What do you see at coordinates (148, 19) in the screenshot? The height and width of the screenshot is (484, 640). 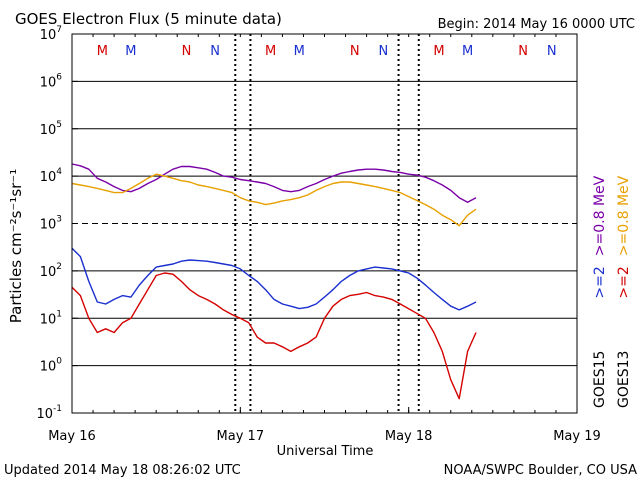 I see `chart-title: GOES Electron Flux (5 minute data)` at bounding box center [148, 19].